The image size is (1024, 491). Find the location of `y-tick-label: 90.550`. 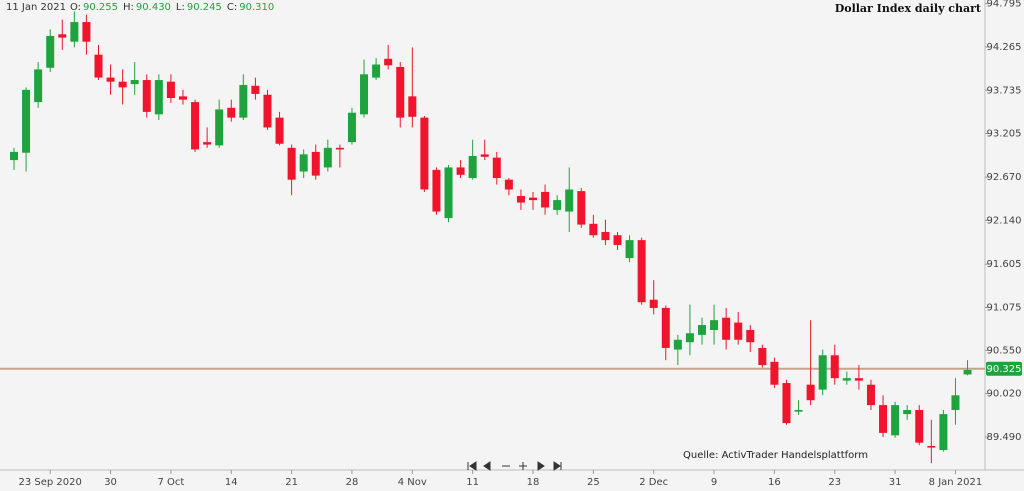

y-tick-label: 90.550 is located at coordinates (1004, 350).